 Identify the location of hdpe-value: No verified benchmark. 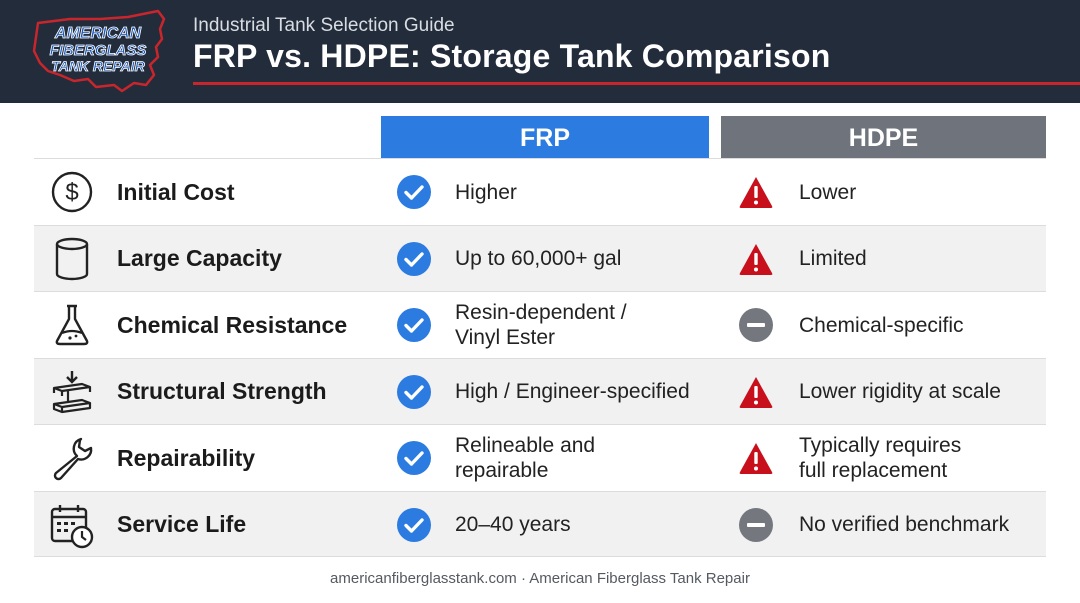
(904, 524).